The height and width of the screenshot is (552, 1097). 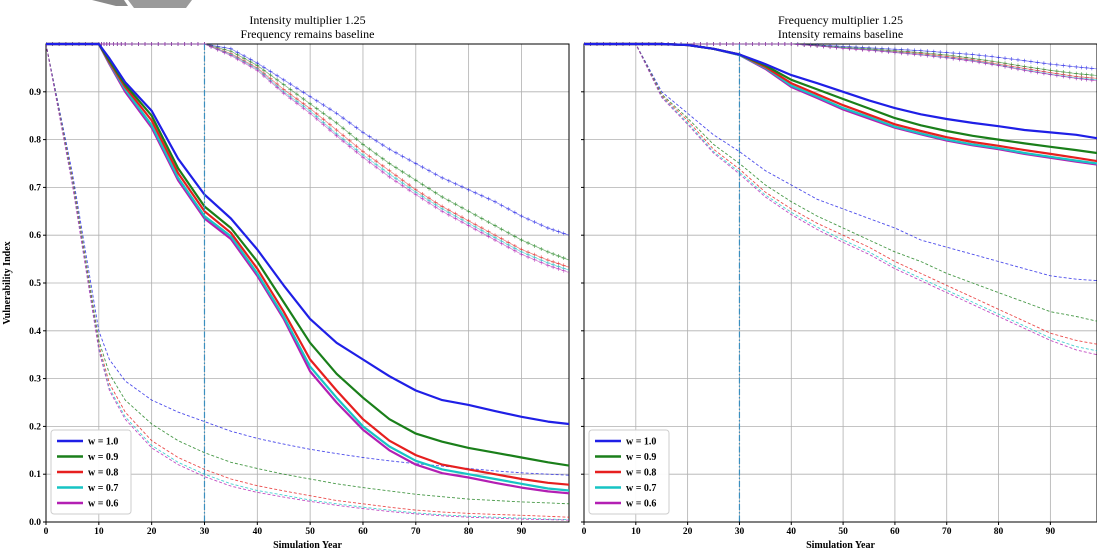 I want to click on y-tick-label: 0.4, so click(x=35, y=332).